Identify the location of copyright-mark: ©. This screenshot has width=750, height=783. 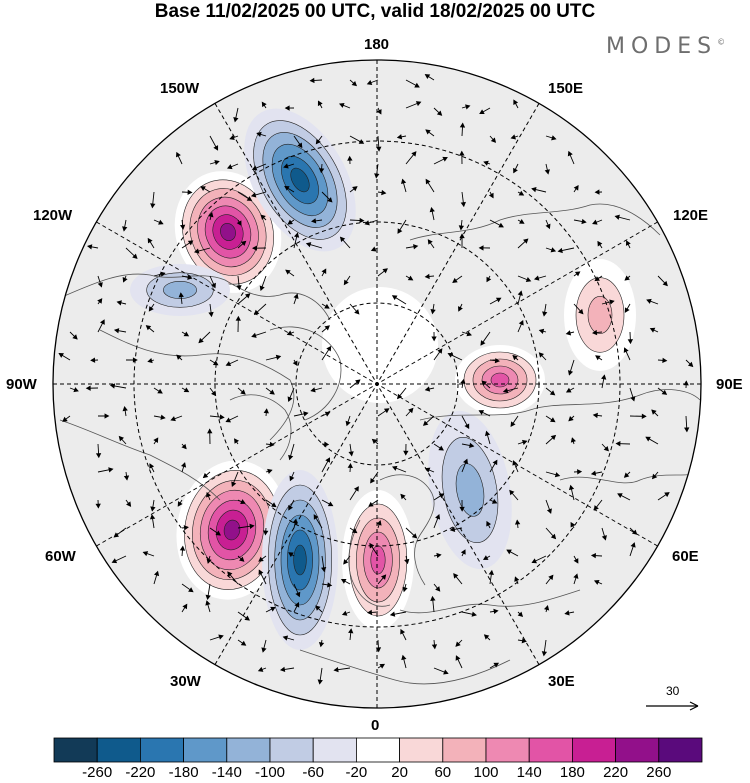
(721, 42).